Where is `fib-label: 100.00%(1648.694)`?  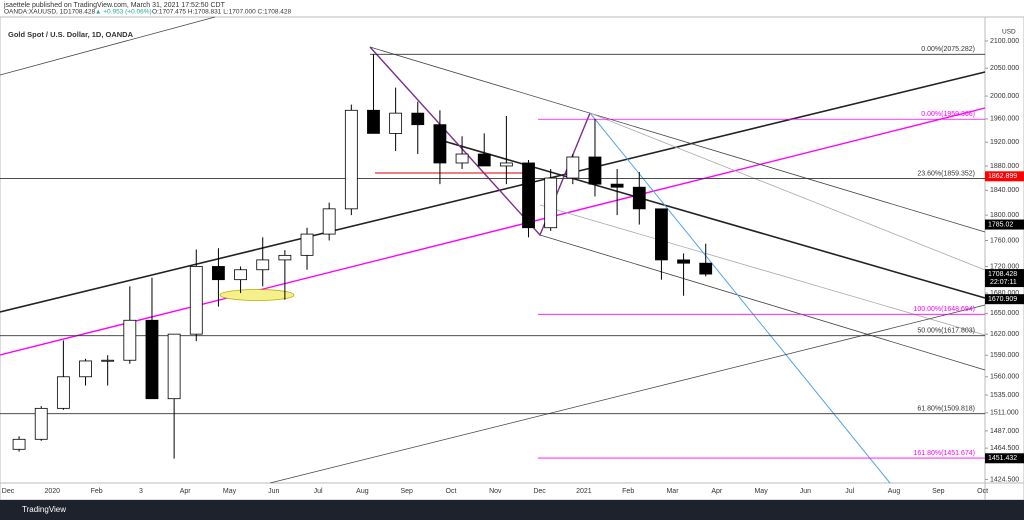
fib-label: 100.00%(1648.694) is located at coordinates (945, 309).